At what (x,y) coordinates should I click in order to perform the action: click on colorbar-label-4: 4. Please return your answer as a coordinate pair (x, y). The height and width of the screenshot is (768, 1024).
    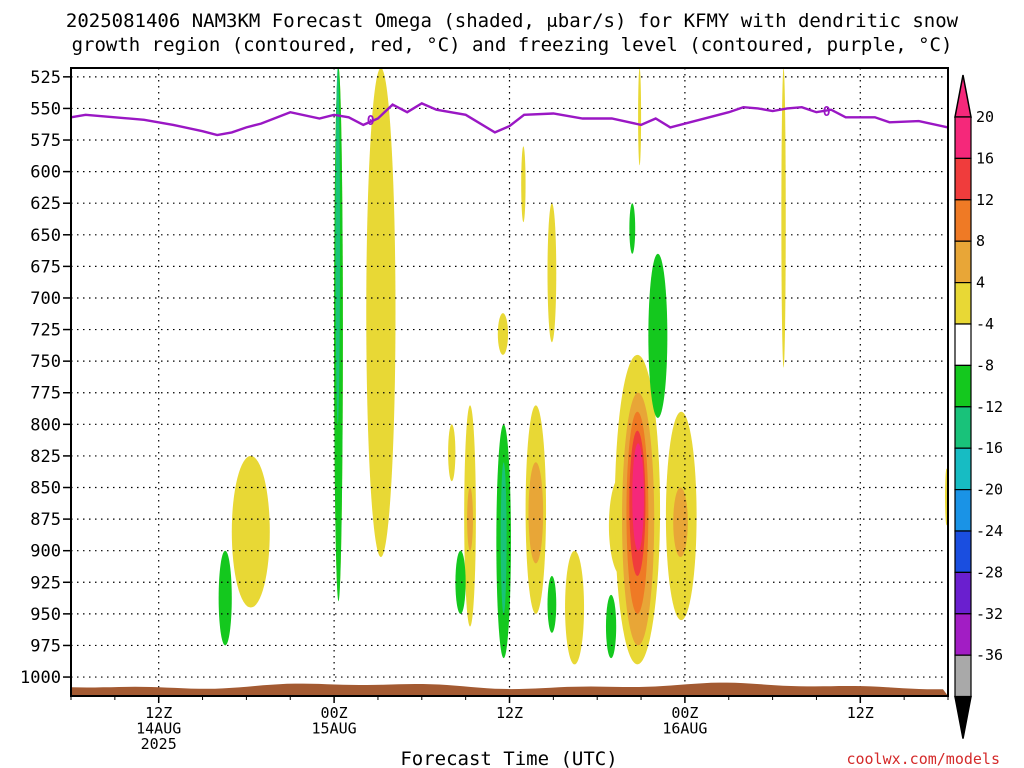
    Looking at the image, I should click on (980, 283).